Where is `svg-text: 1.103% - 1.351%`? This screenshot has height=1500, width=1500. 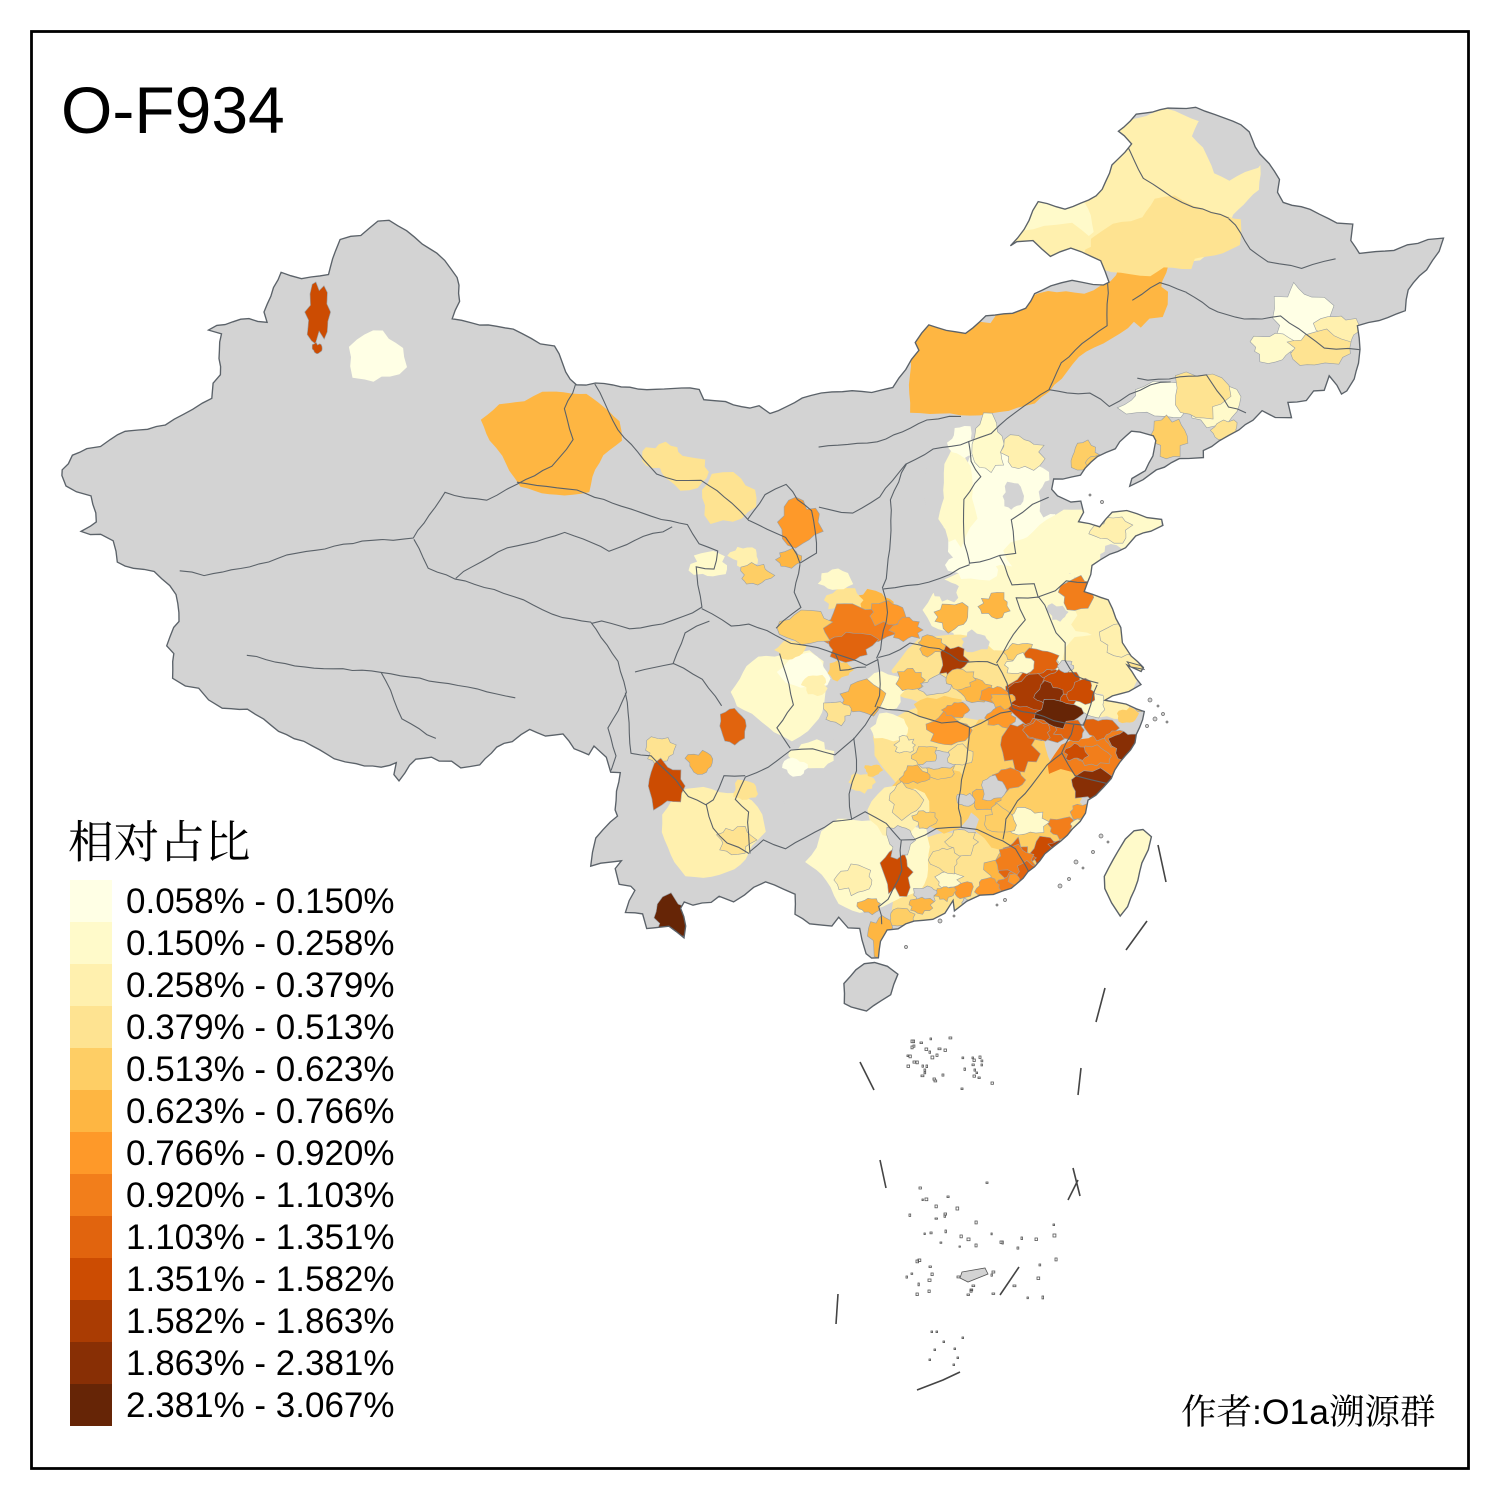 svg-text: 1.103% - 1.351% is located at coordinates (260, 1237).